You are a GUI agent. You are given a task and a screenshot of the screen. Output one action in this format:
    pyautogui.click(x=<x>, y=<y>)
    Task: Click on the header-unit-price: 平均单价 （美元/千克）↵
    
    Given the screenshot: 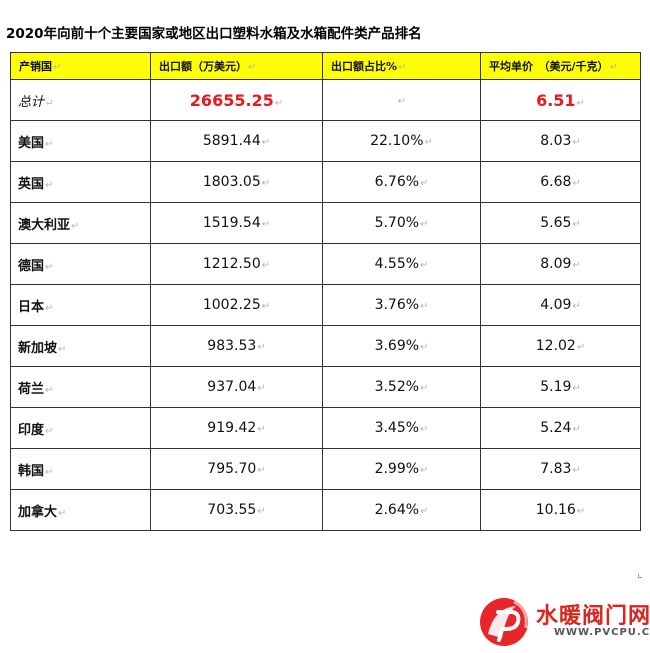 What is the action you would take?
    pyautogui.click(x=560, y=66)
    